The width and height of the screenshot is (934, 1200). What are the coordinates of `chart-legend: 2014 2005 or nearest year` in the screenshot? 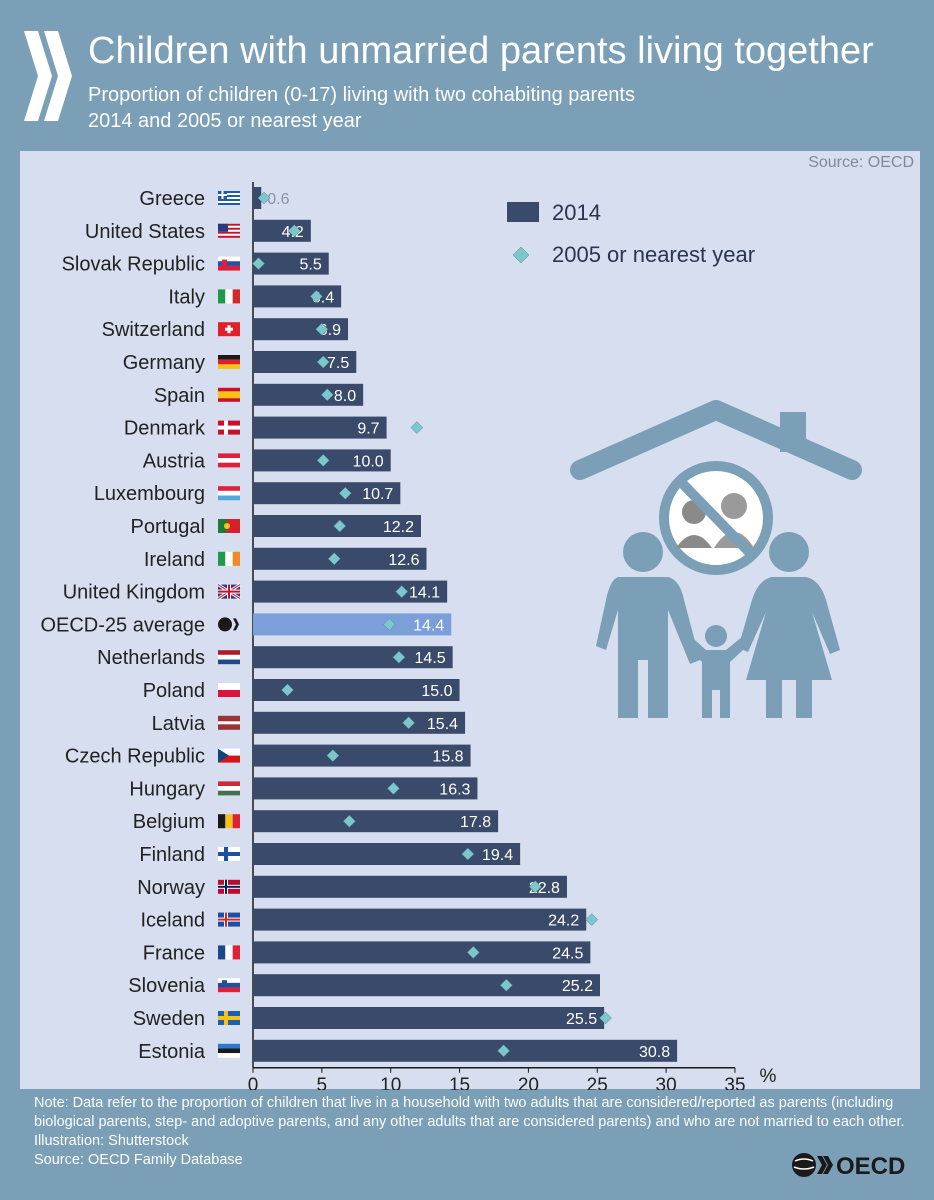 It's located at (631, 233).